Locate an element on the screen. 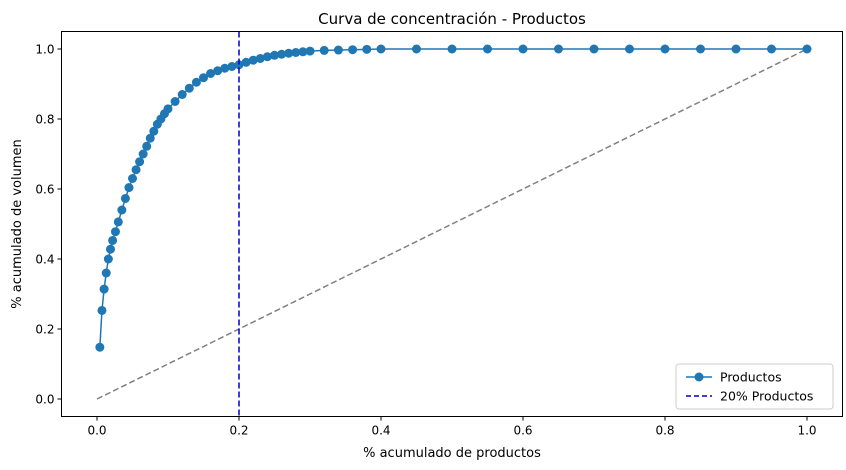 The image size is (846, 470). legend: Productos 20% Productos is located at coordinates (754, 386).